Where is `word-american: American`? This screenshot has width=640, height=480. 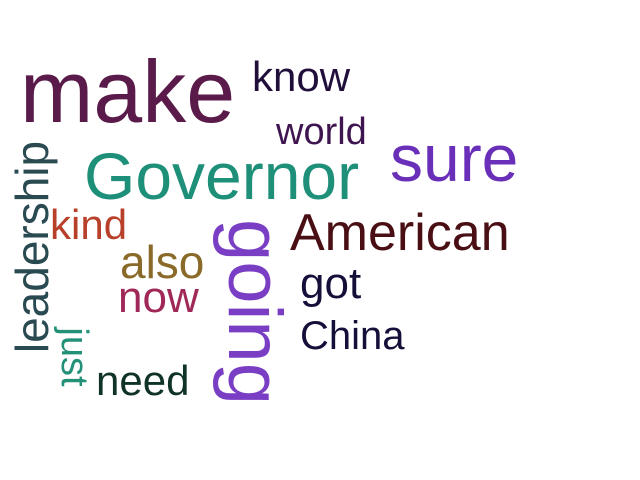
word-american: American is located at coordinates (400, 233).